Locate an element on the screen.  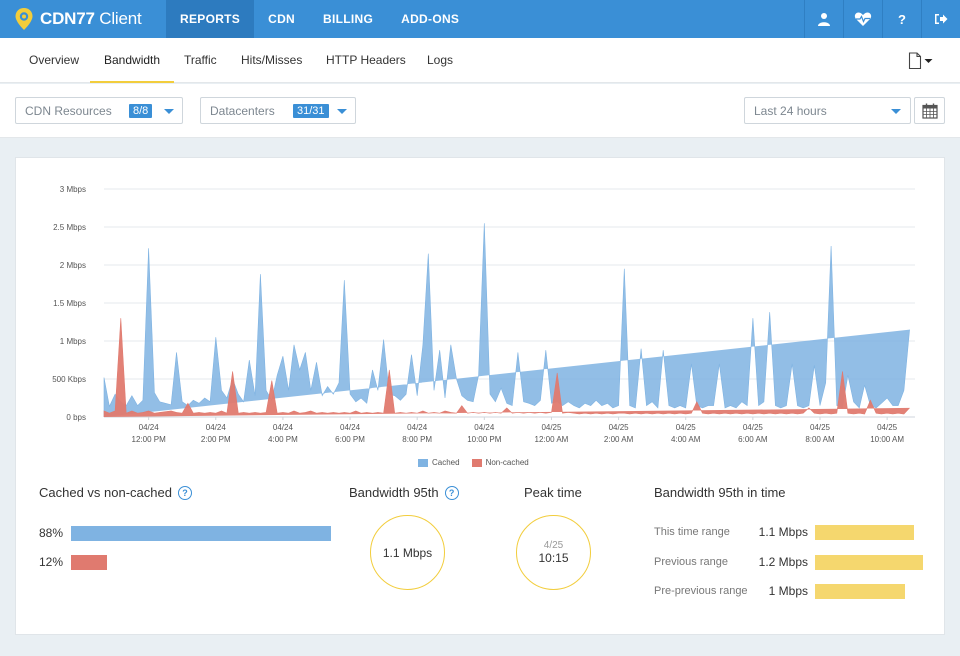
logo: CDN77 Client is located at coordinates (78, 19).